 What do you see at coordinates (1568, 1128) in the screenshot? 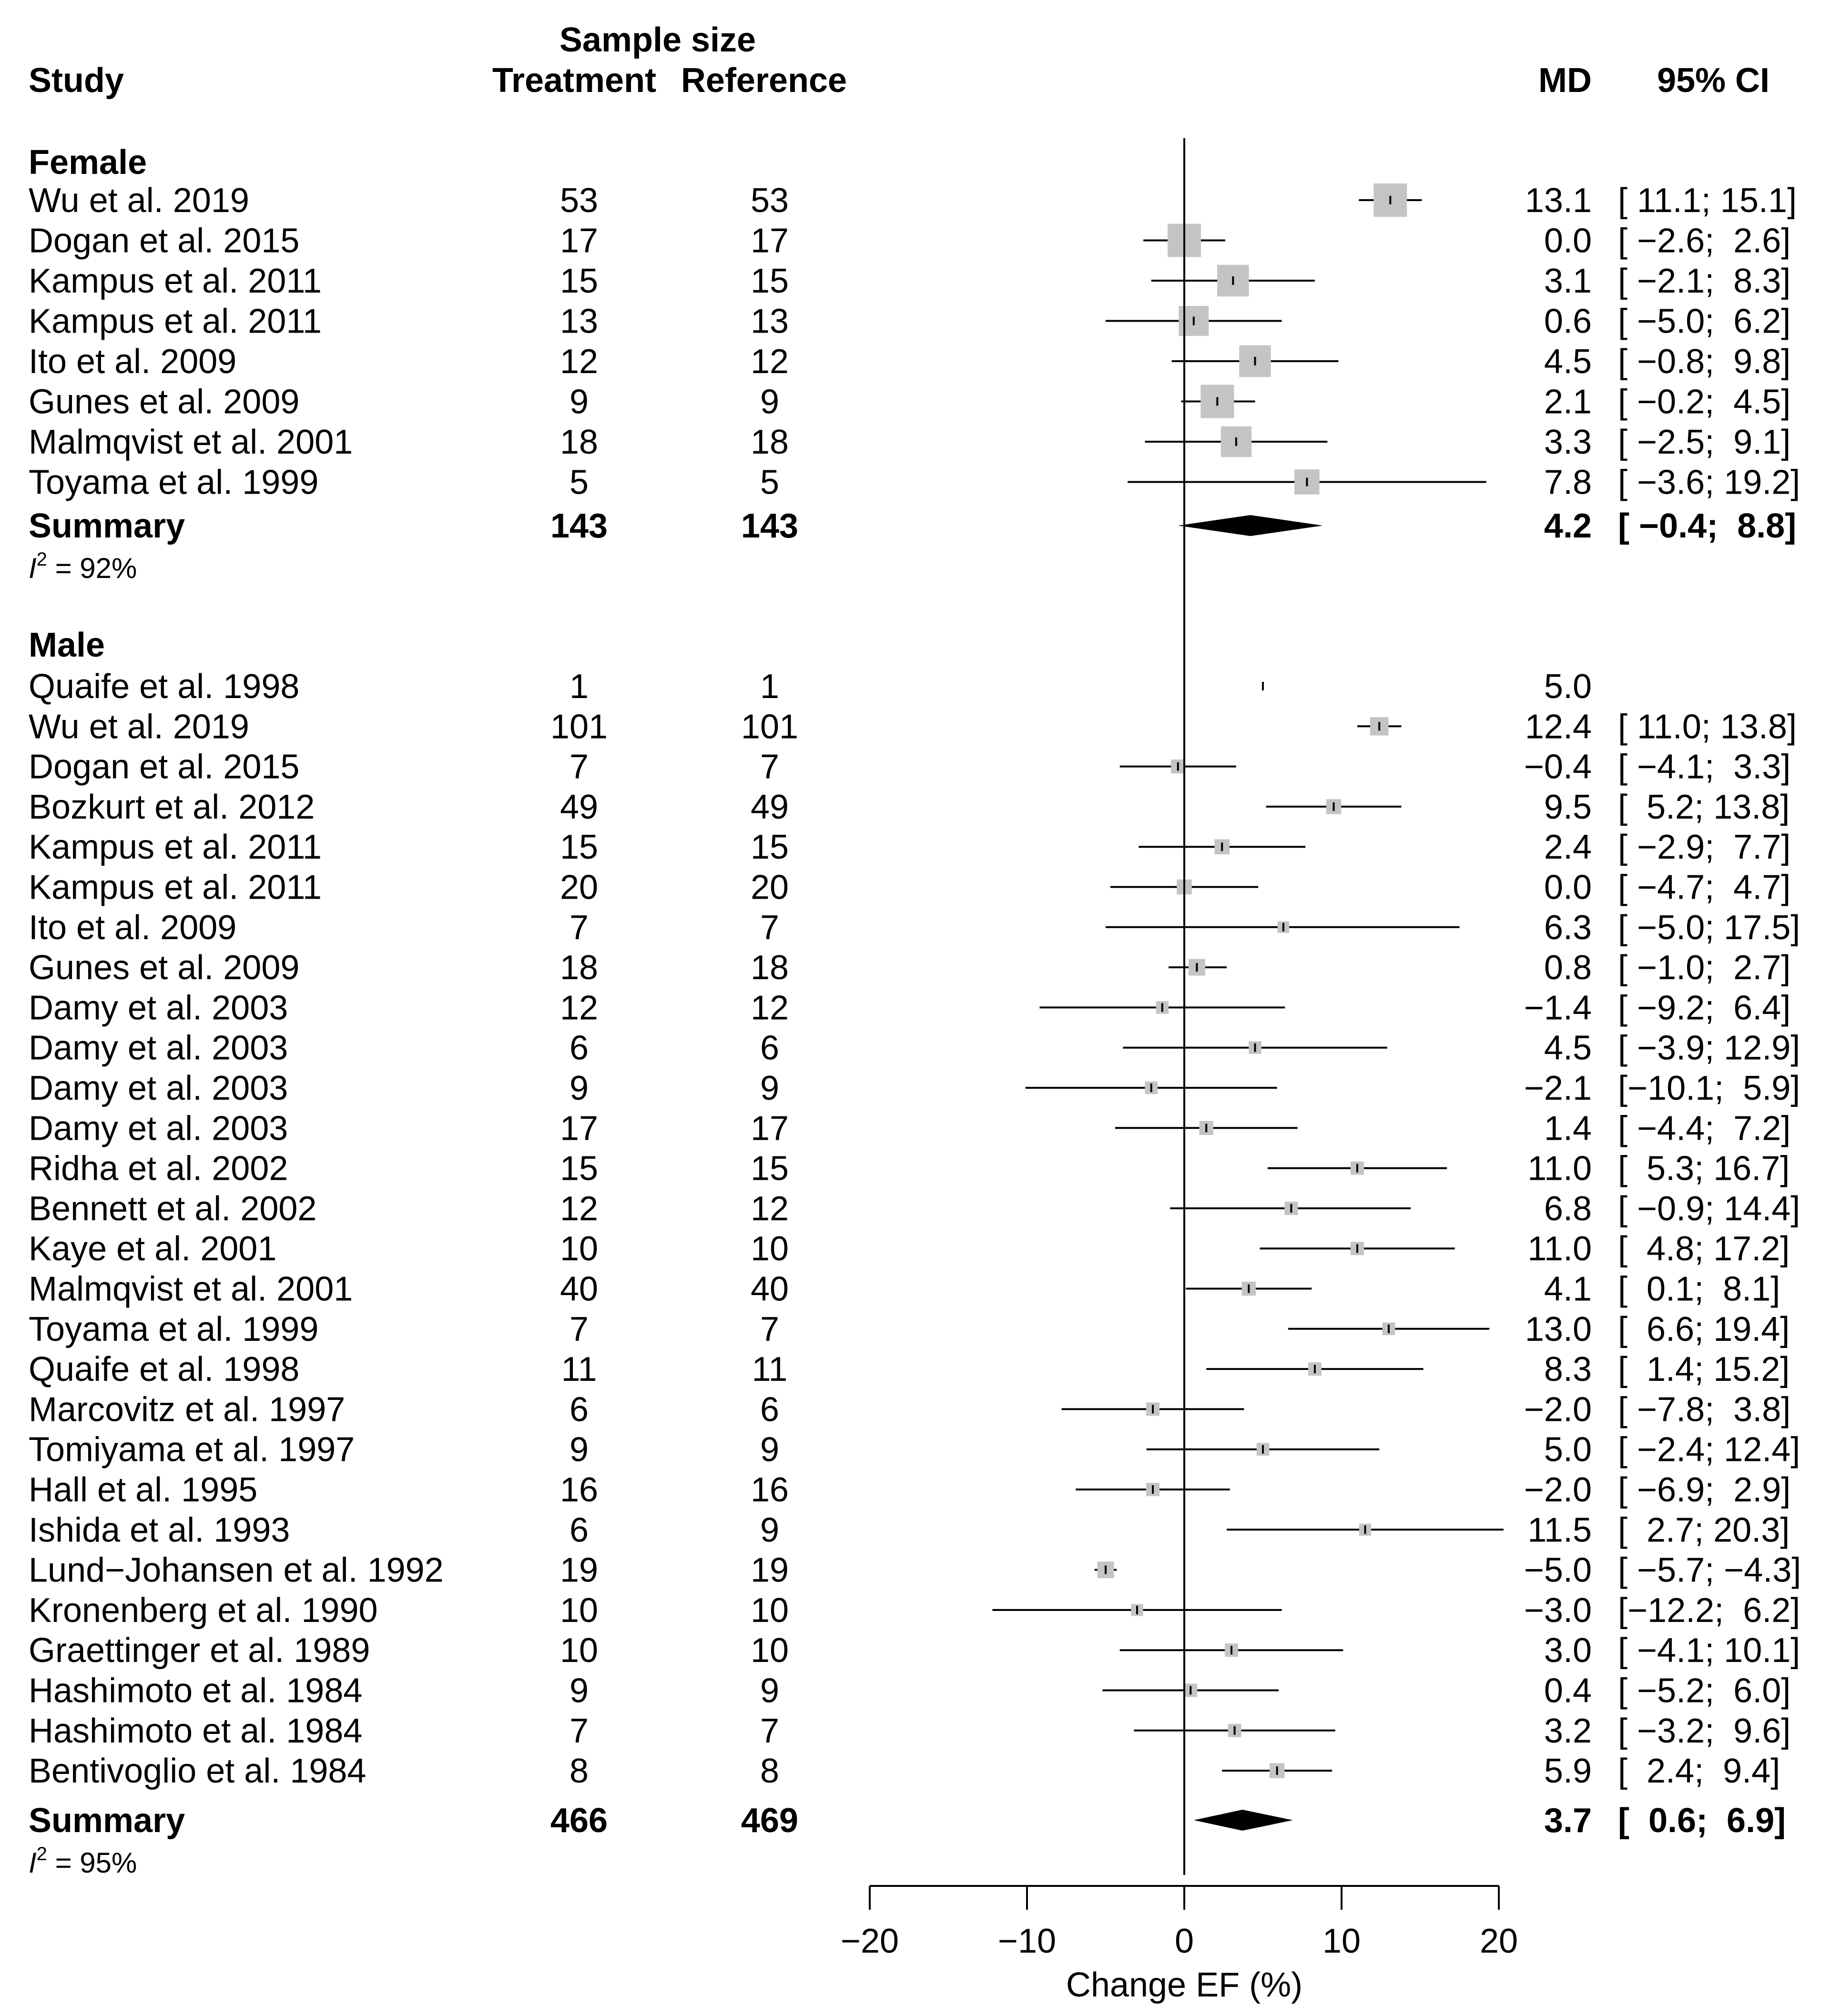
I see `md-value: 1.4` at bounding box center [1568, 1128].